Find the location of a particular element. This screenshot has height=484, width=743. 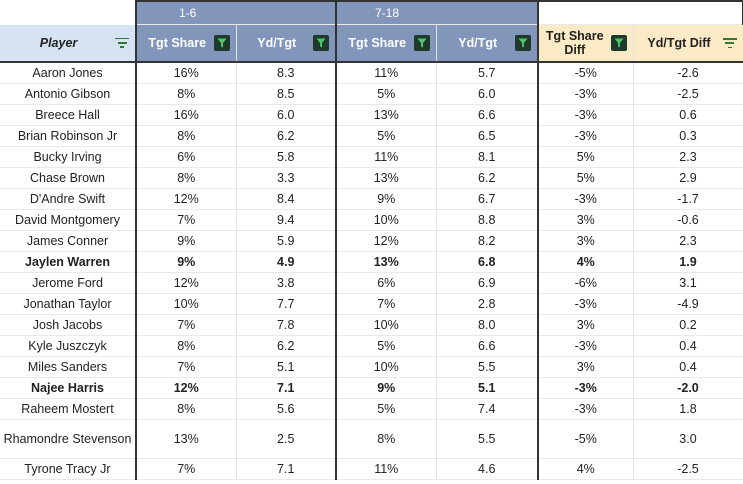

cell-tgt-share-diff: 4% is located at coordinates (585, 262).